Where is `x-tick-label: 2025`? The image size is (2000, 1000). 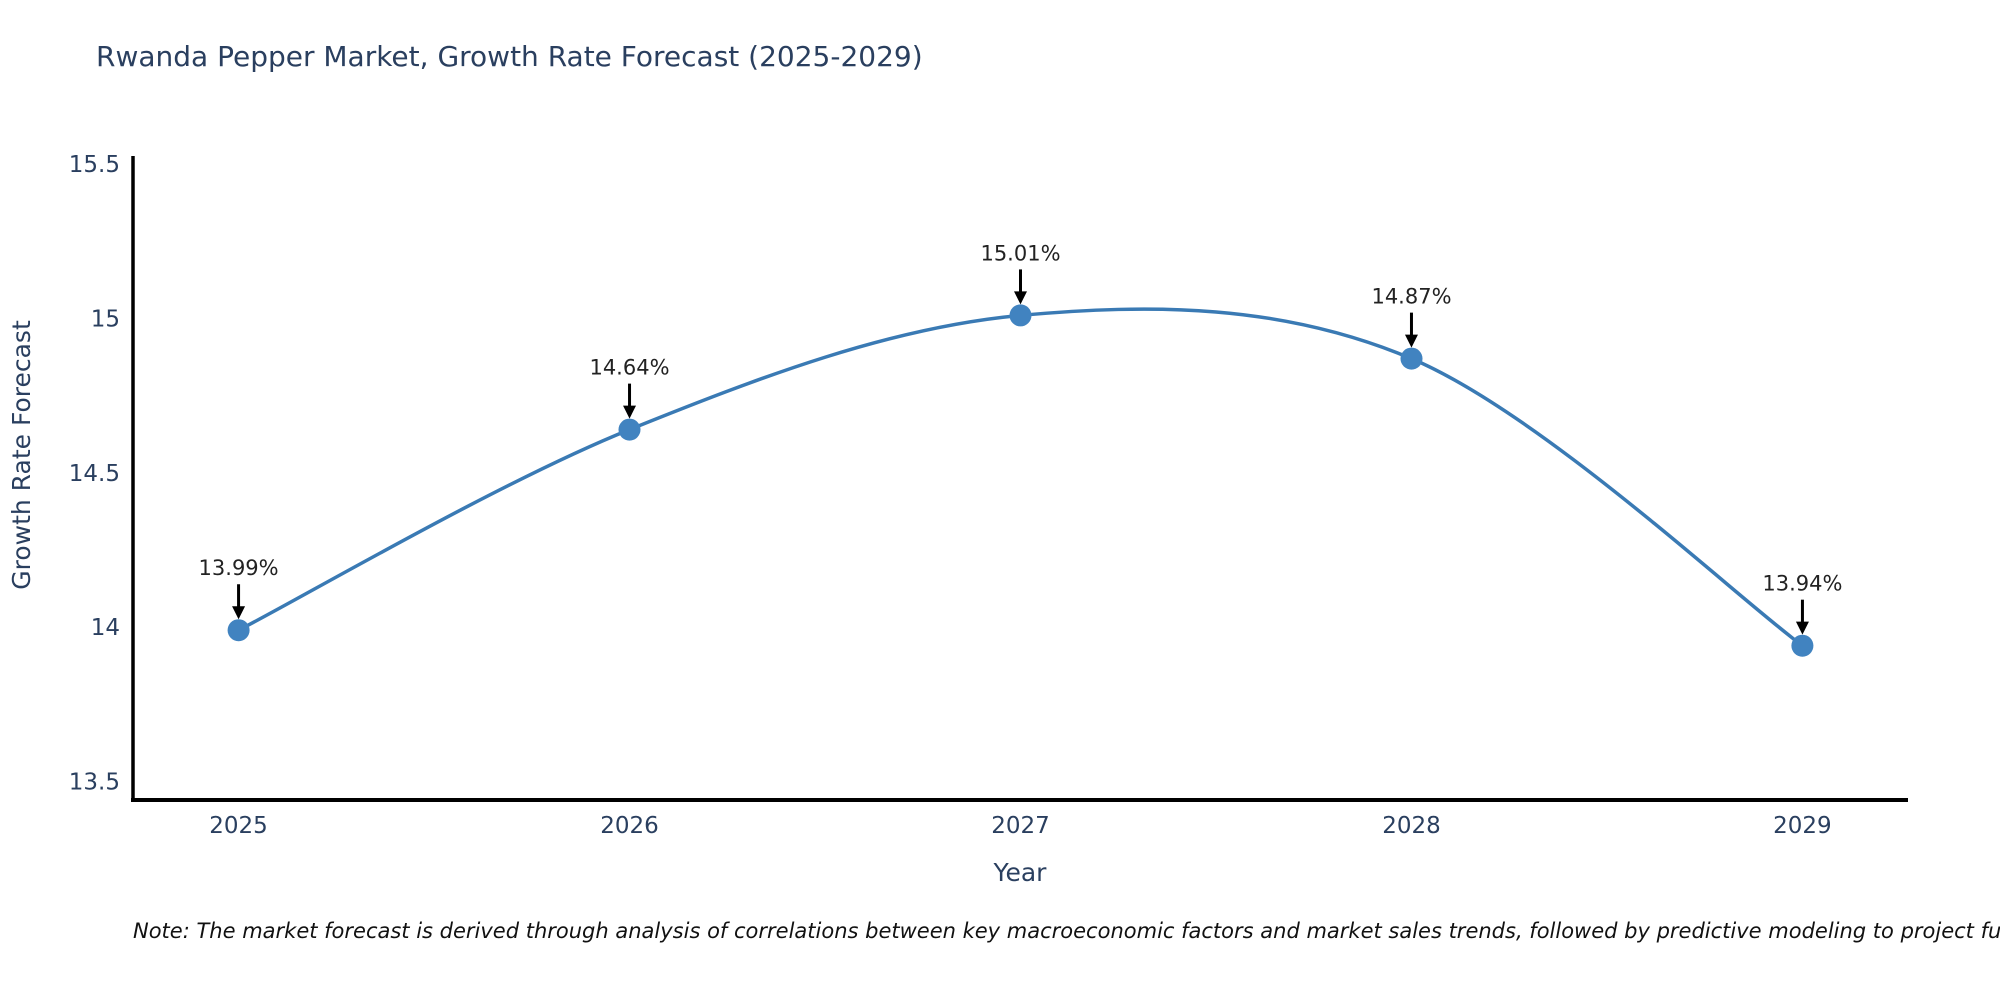 x-tick-label: 2025 is located at coordinates (238, 826).